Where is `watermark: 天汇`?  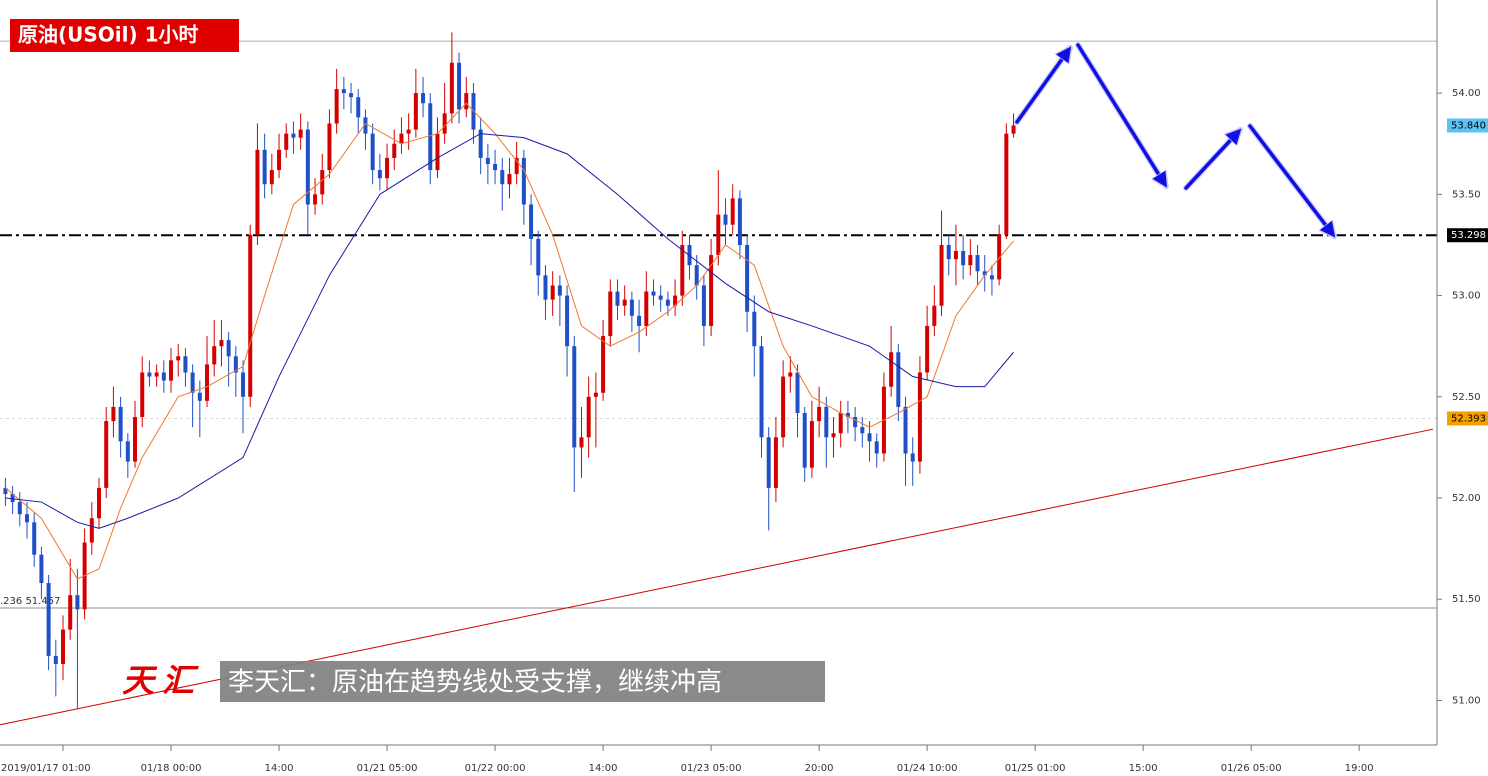
watermark: 天汇 is located at coordinates (162, 681).